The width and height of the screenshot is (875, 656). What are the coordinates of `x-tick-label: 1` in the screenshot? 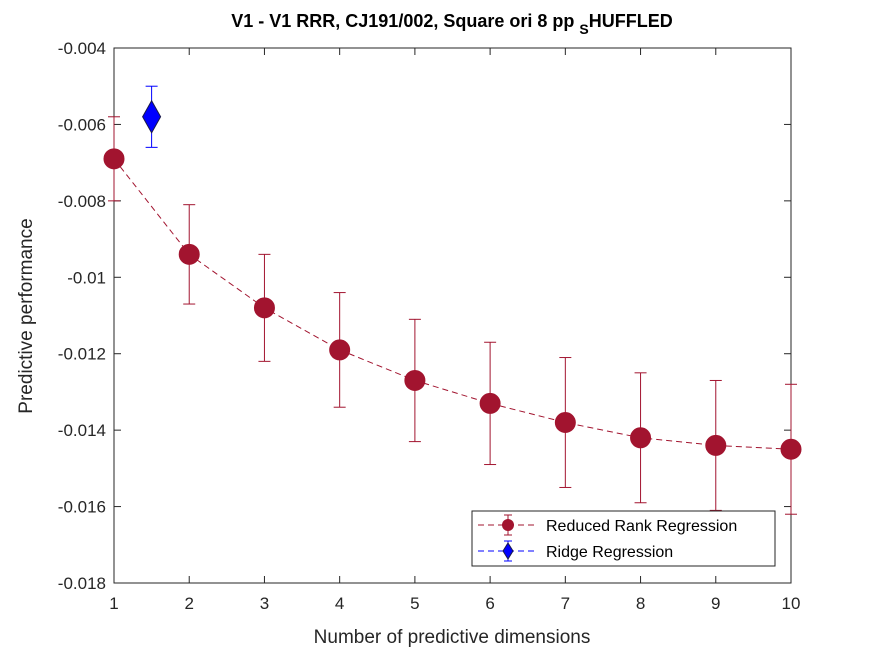 It's located at (113, 603).